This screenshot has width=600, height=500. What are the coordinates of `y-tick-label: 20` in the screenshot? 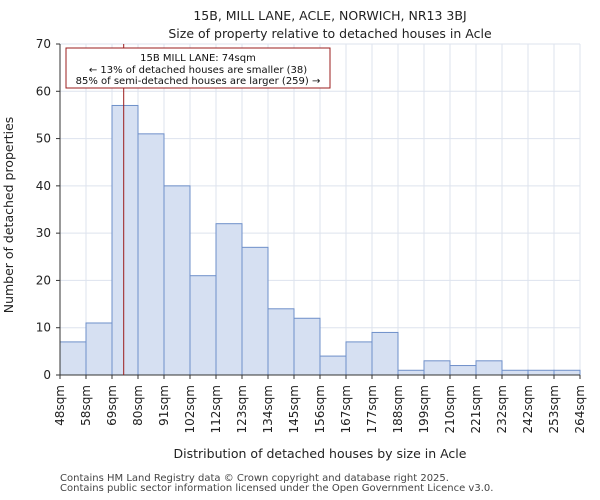 It's located at (43, 280).